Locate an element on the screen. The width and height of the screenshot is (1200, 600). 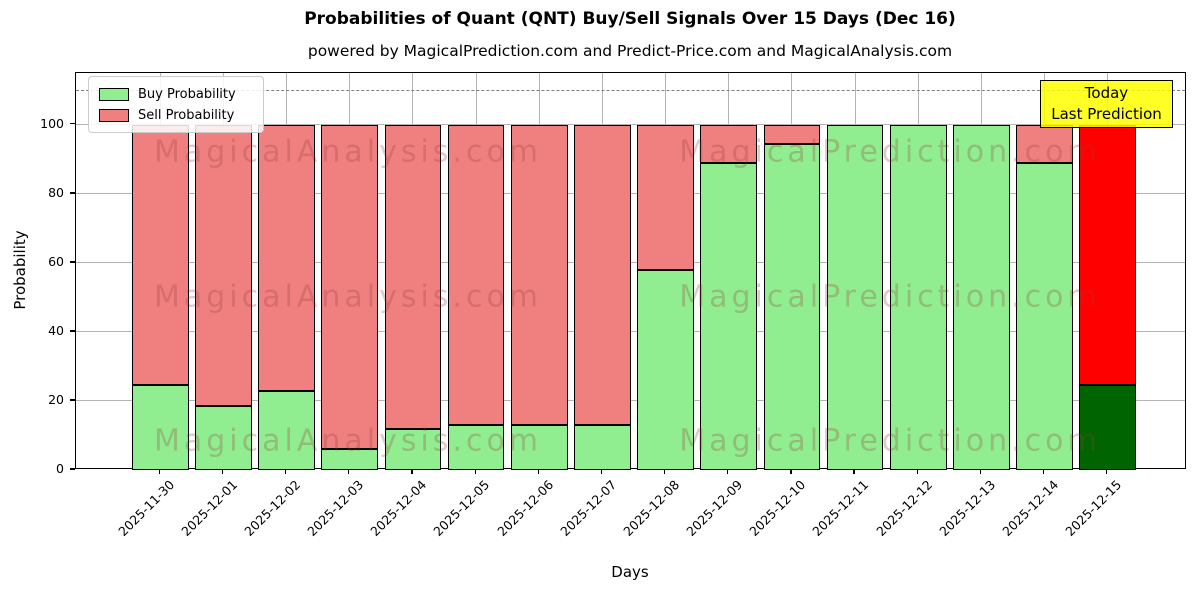
y-tick-label: 0 is located at coordinates (60, 468).